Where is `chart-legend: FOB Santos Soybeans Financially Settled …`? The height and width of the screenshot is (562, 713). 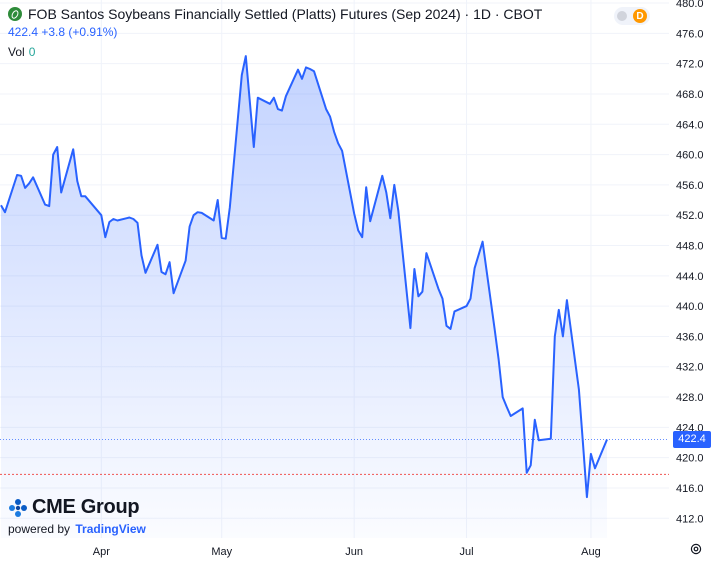
chart-legend: FOB Santos Soybeans Financially Settled … is located at coordinates (275, 32).